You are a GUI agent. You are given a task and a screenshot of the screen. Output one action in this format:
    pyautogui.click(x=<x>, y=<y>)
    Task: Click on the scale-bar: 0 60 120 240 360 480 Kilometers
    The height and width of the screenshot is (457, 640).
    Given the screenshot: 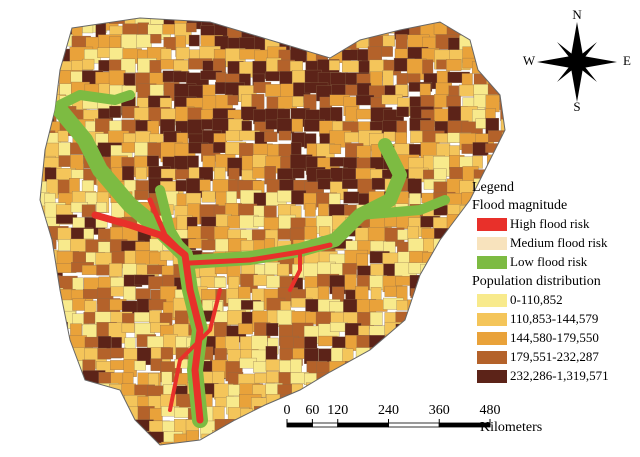 What is the action you would take?
    pyautogui.click(x=413, y=419)
    